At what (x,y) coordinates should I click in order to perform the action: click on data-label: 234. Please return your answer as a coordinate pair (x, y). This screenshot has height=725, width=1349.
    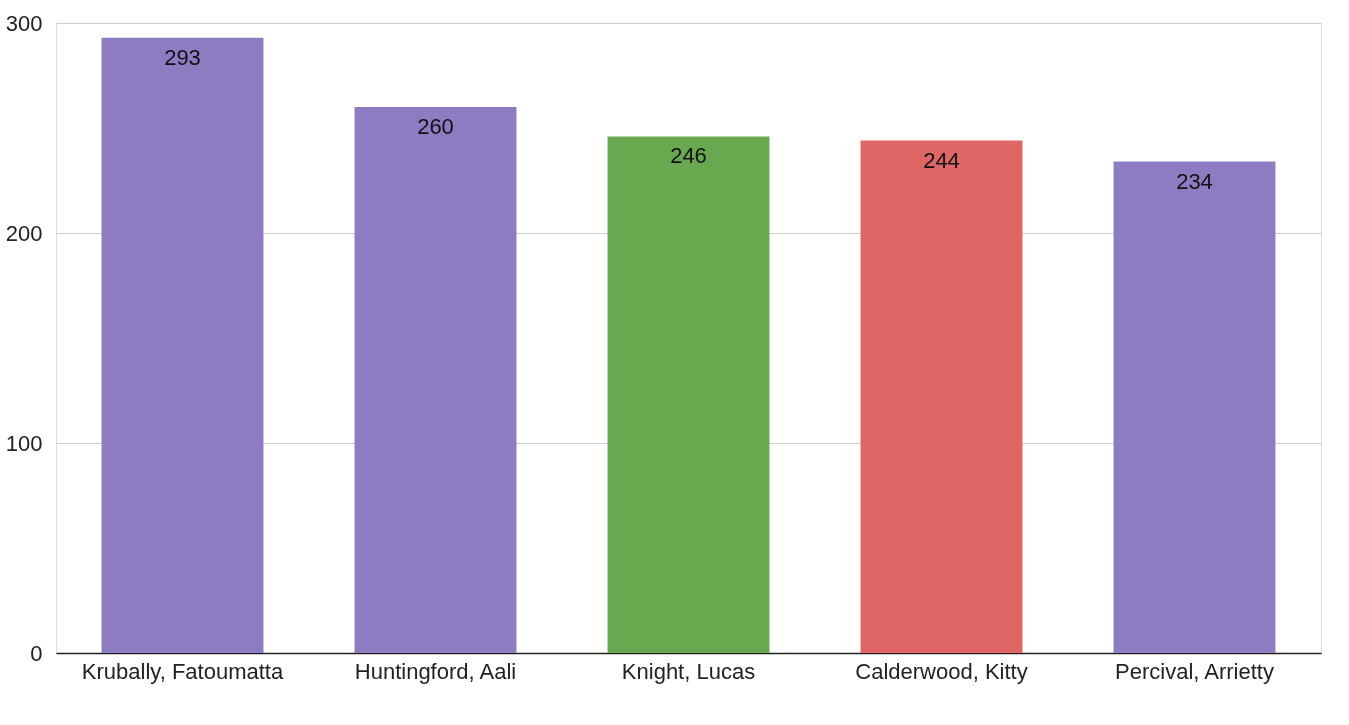
    Looking at the image, I should click on (1194, 181).